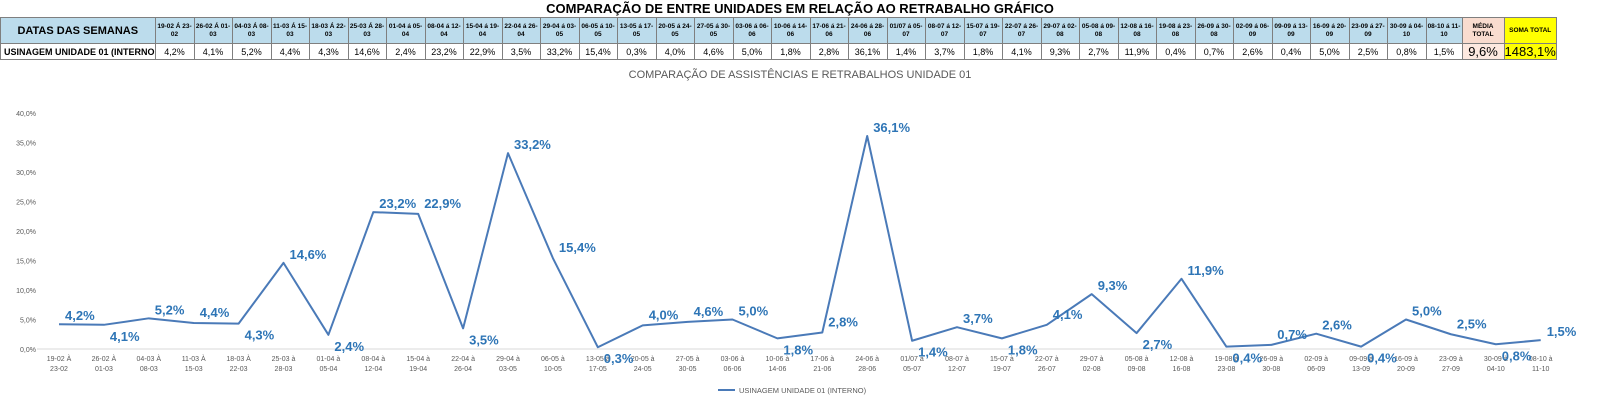  I want to click on week-header-cell: 30-09 á 04-10, so click(1406, 30).